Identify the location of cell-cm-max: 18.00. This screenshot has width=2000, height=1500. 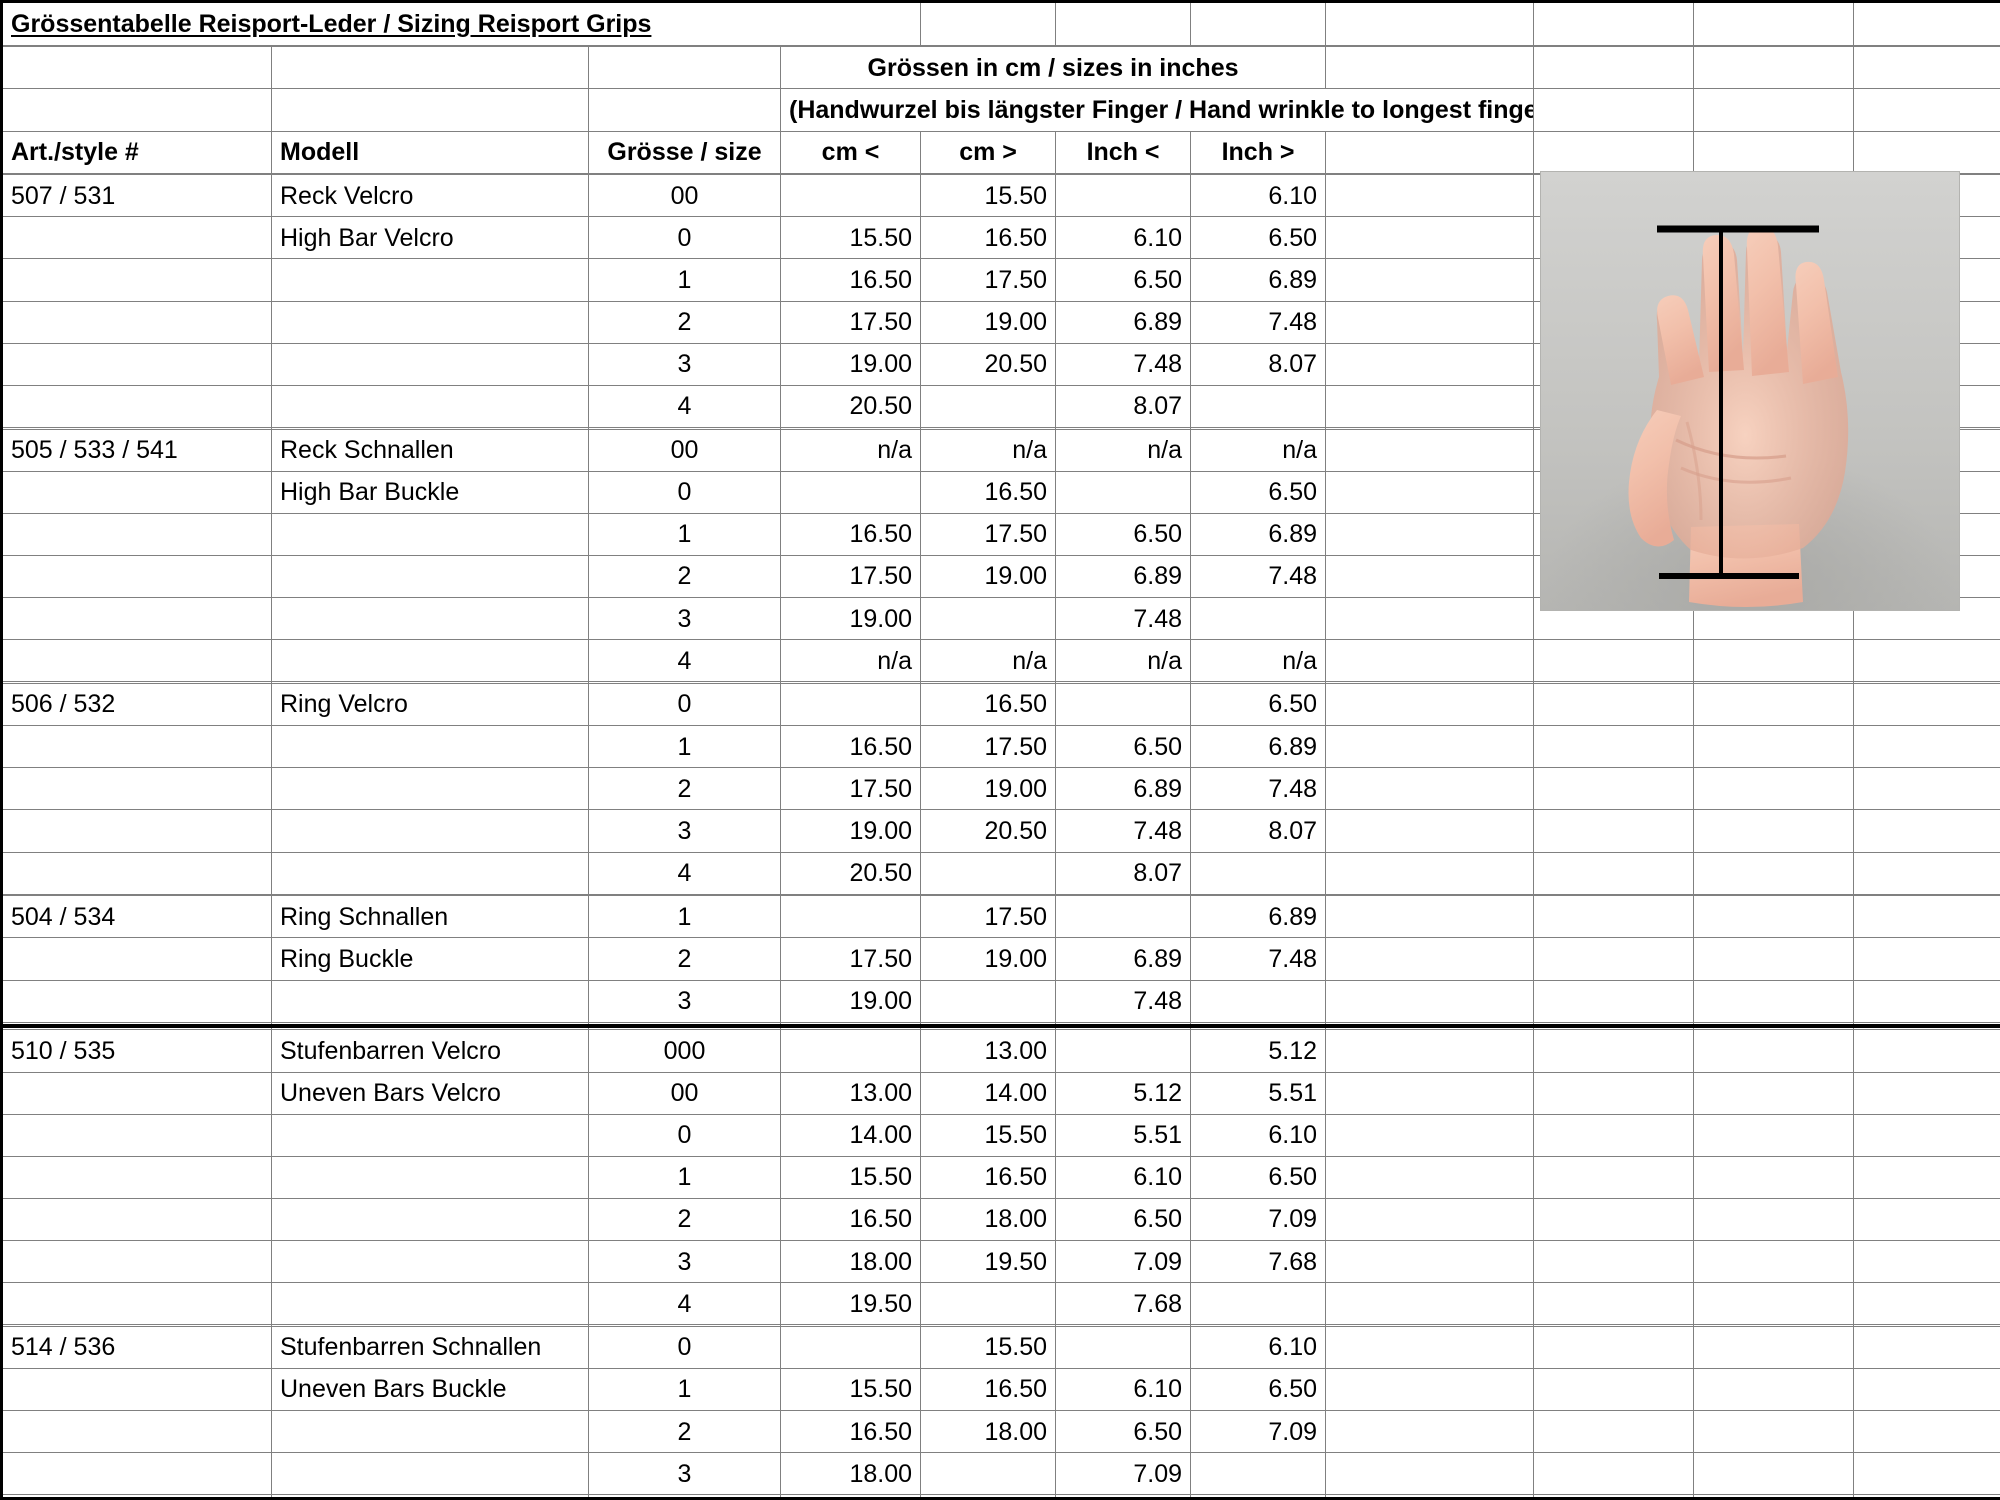
(988, 1432).